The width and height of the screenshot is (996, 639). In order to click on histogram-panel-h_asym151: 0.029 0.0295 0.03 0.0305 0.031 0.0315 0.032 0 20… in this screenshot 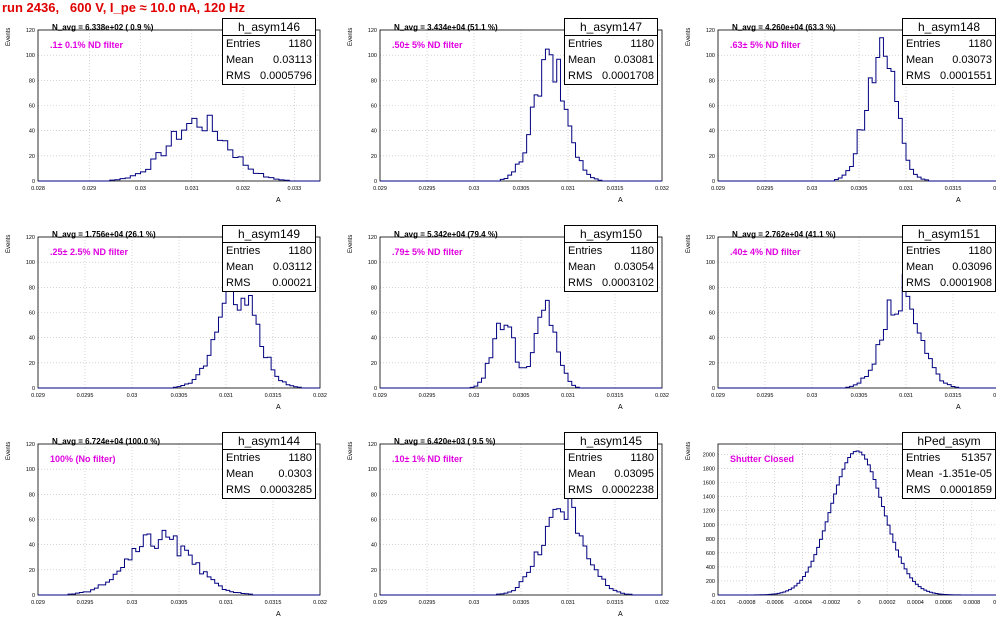, I will do `click(838, 328)`.